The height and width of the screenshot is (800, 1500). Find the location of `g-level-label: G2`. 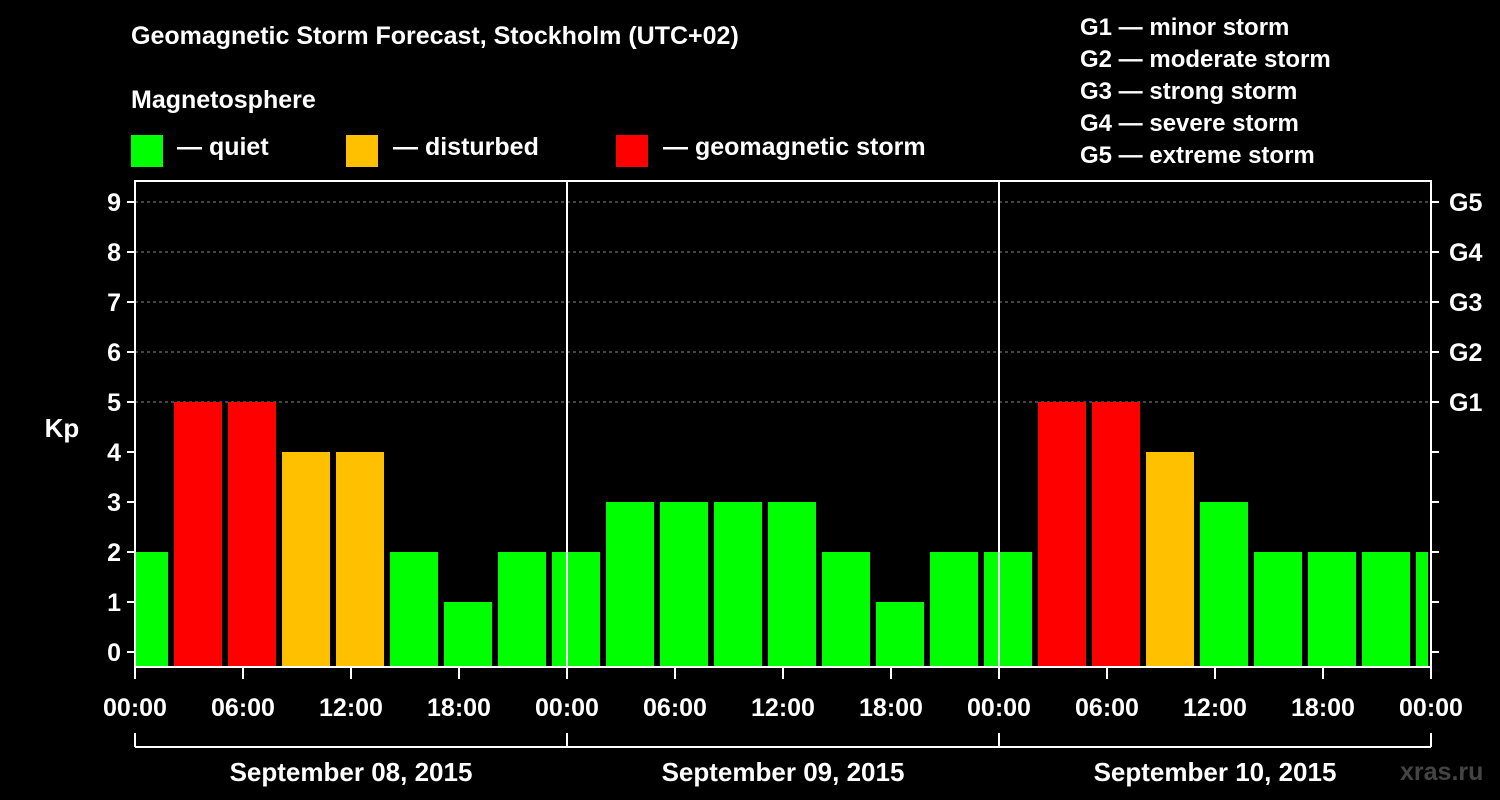

g-level-label: G2 is located at coordinates (1465, 353).